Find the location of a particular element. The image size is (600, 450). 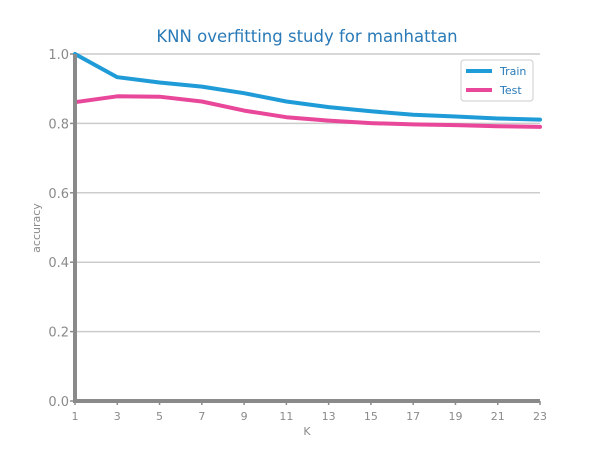

x-tick-label: 3 is located at coordinates (117, 416).